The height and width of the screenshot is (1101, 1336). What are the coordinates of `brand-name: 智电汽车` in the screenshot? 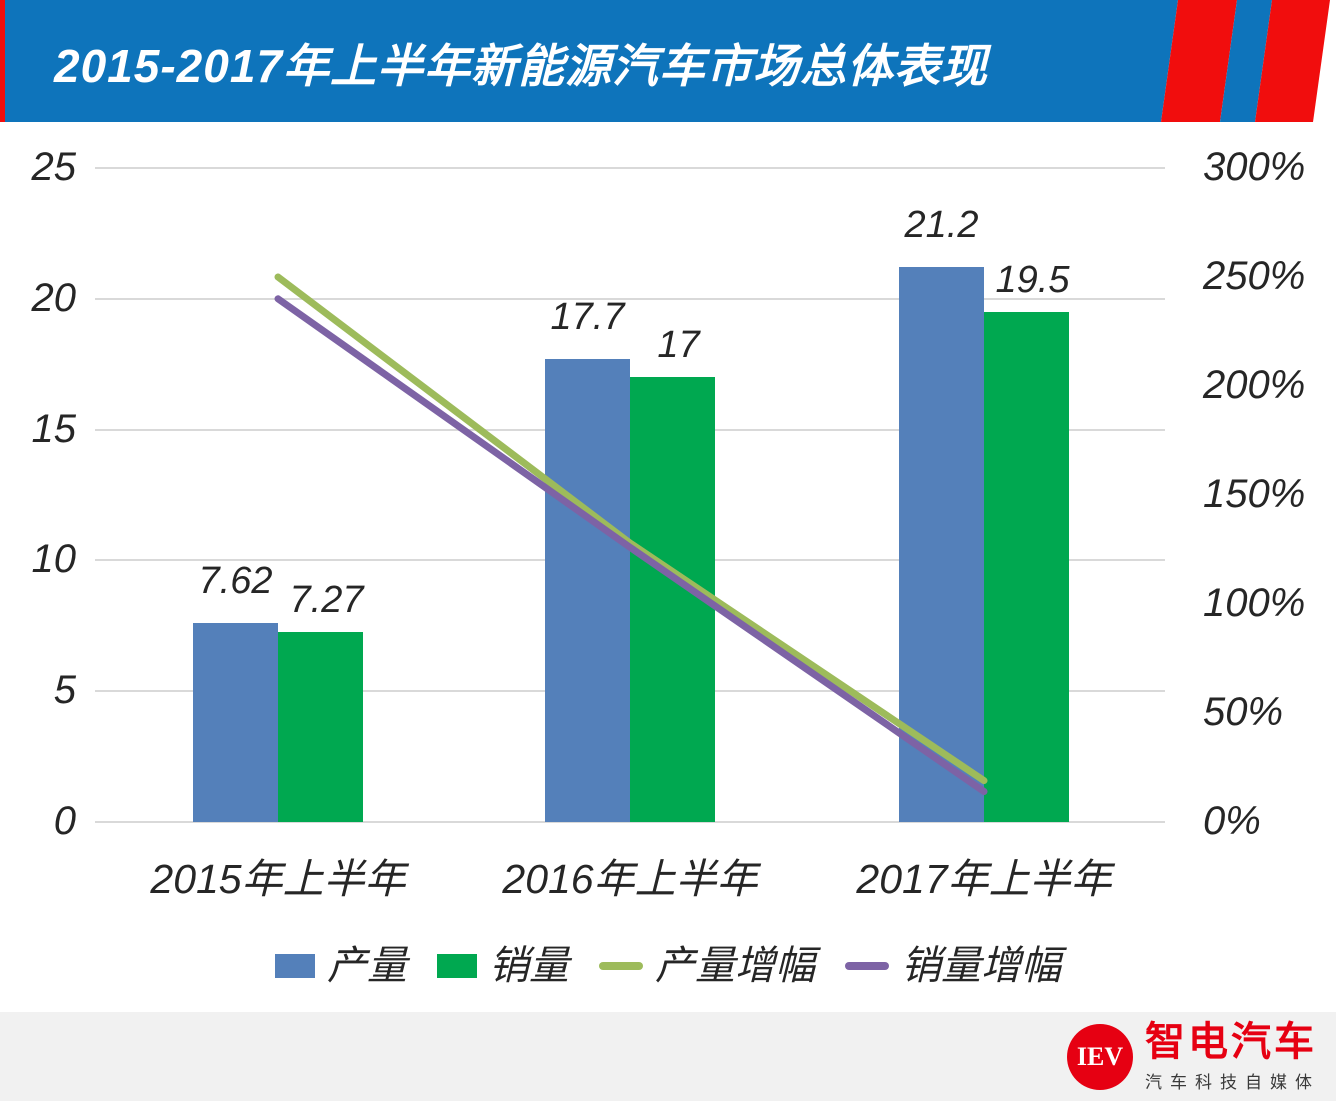 It's located at (1231, 1041).